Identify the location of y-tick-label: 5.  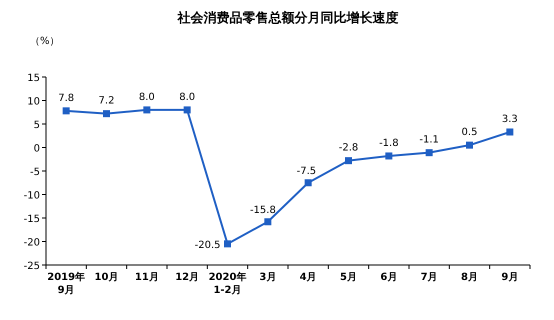
(37, 125).